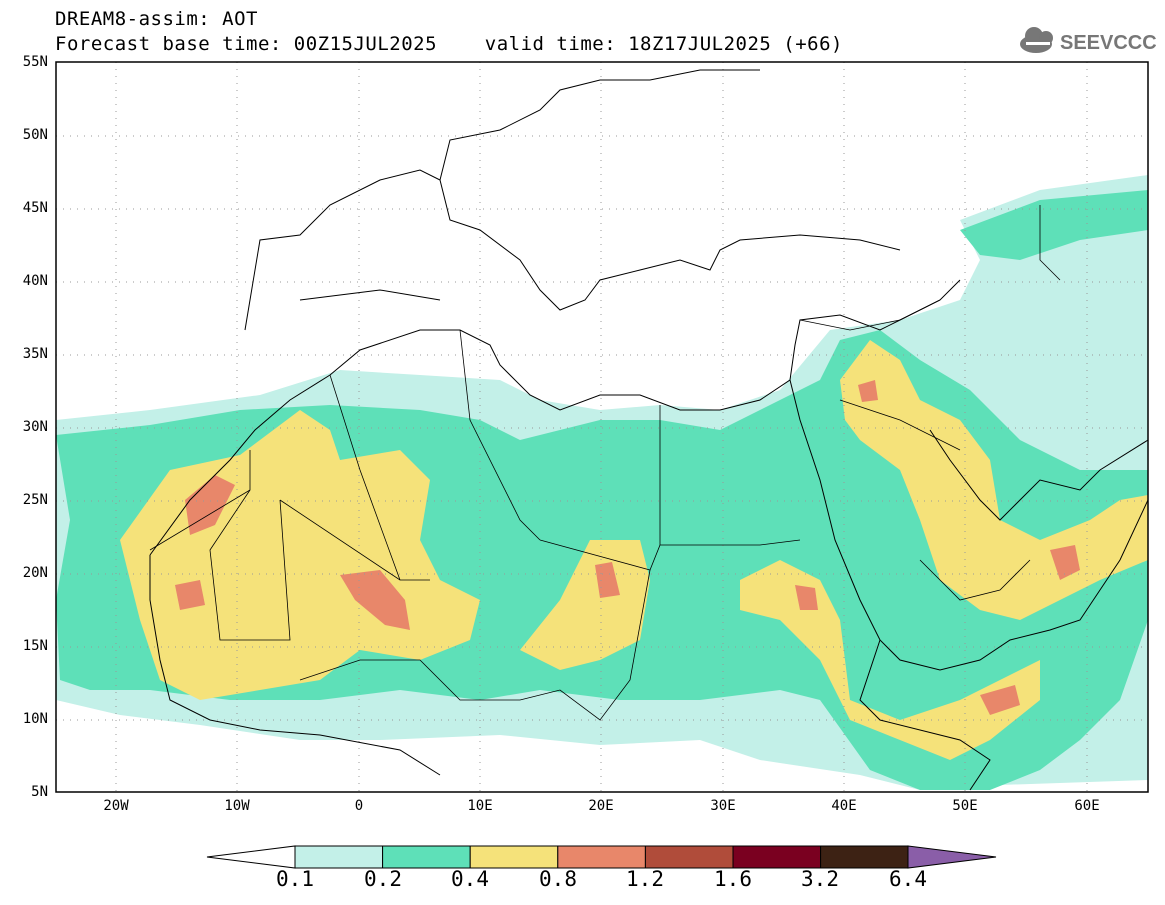  Describe the element at coordinates (645, 879) in the screenshot. I see `colorbar-label: 1.2` at that location.